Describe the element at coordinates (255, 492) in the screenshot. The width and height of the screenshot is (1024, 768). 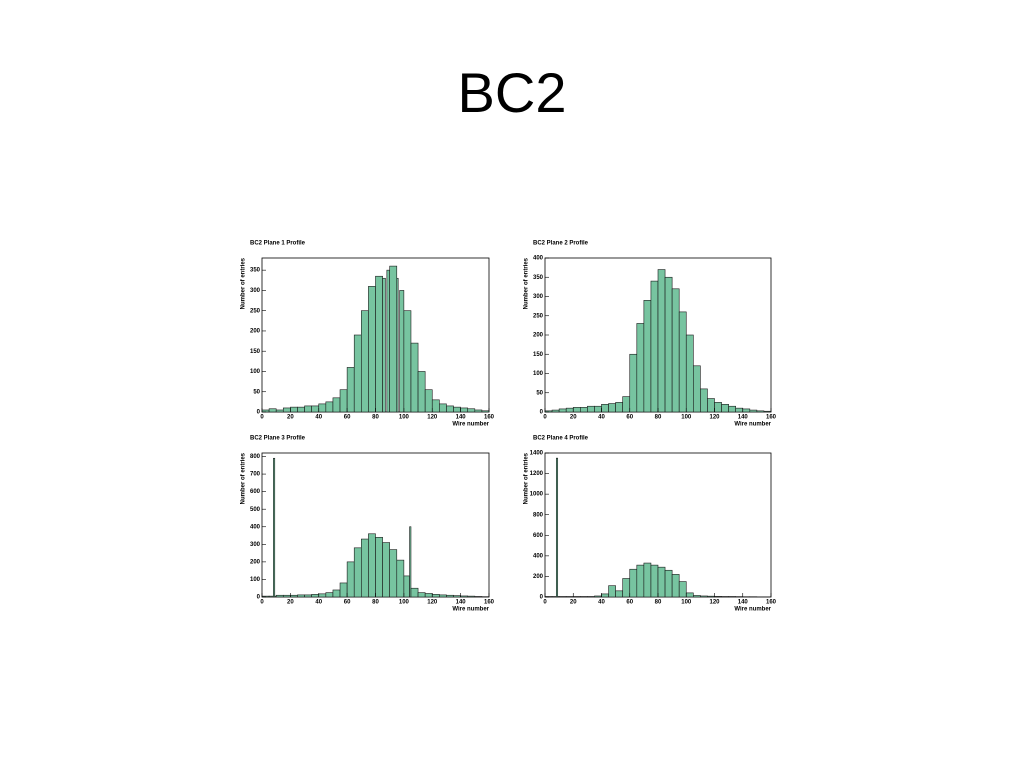
I see `y-tick-label: 600` at that location.